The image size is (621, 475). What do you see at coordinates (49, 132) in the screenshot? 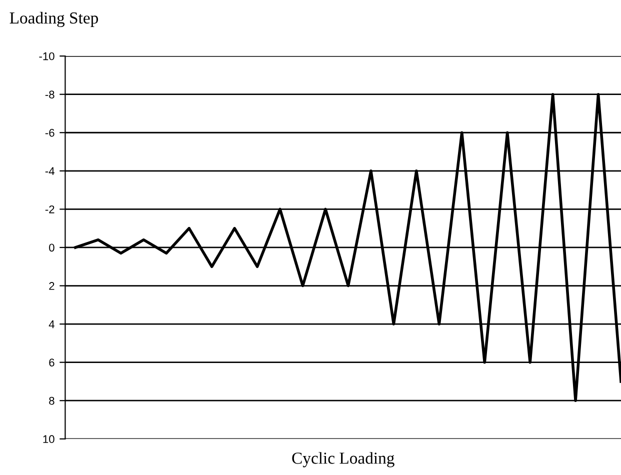
I see `y-tick-label: -6` at bounding box center [49, 132].